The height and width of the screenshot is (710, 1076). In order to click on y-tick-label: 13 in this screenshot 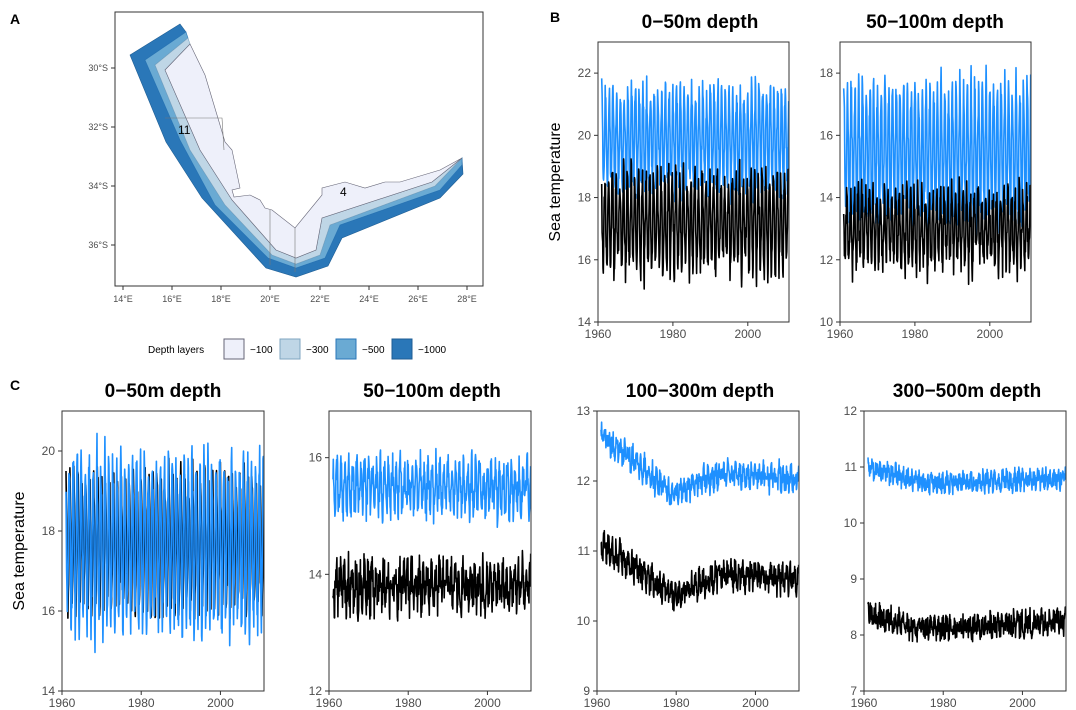, I will do `click(584, 411)`.